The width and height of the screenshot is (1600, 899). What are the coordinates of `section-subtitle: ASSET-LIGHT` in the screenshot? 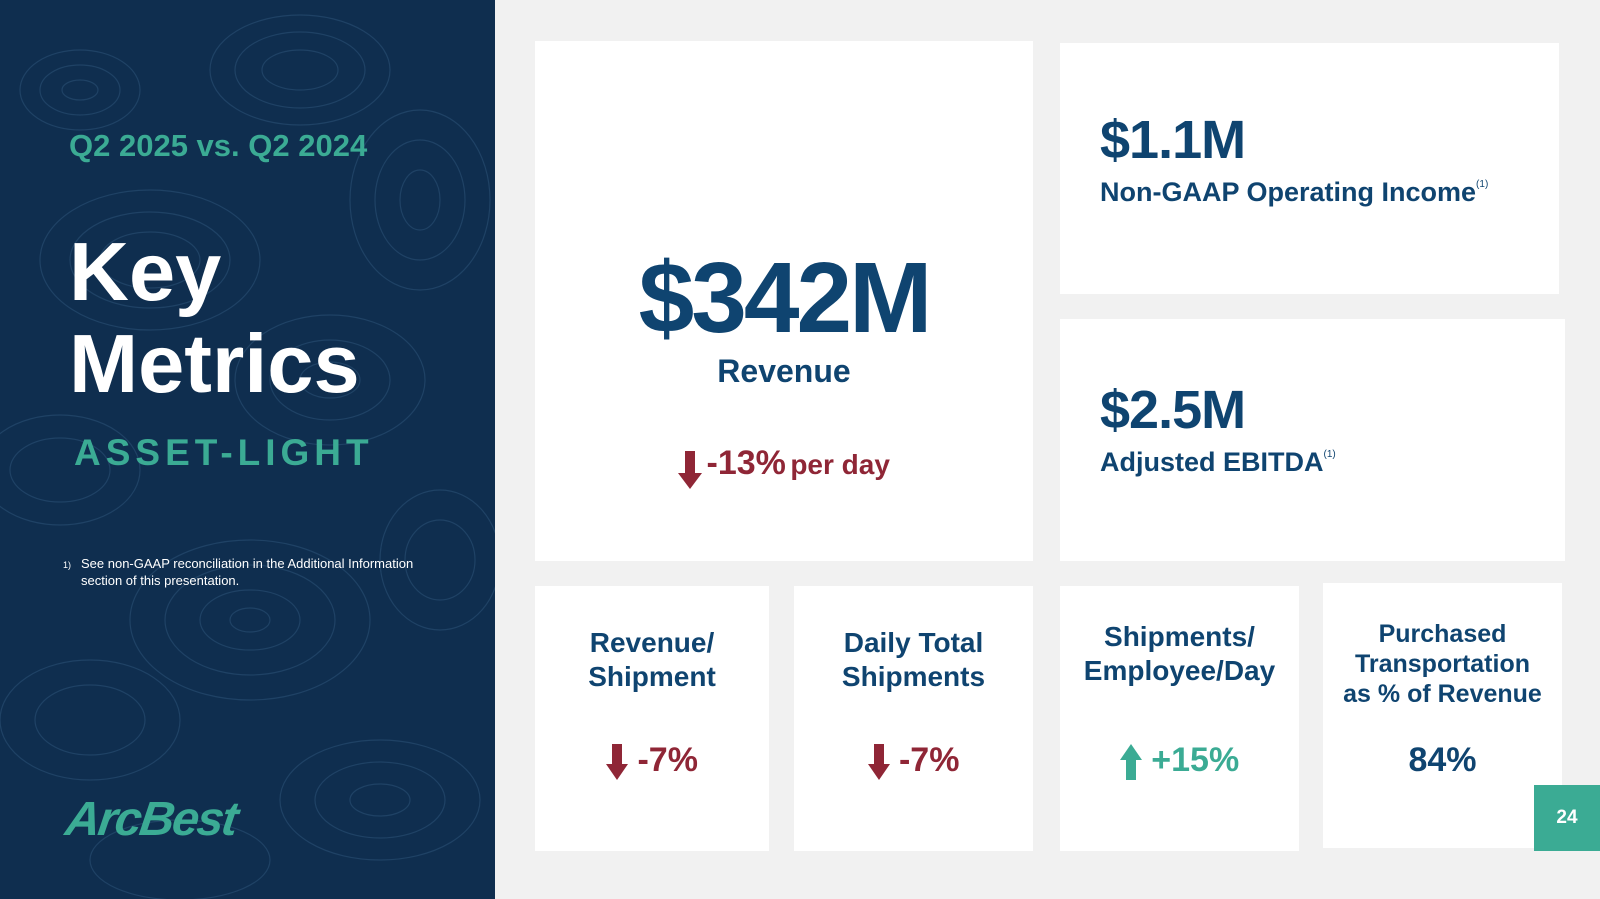 It's located at (224, 452).